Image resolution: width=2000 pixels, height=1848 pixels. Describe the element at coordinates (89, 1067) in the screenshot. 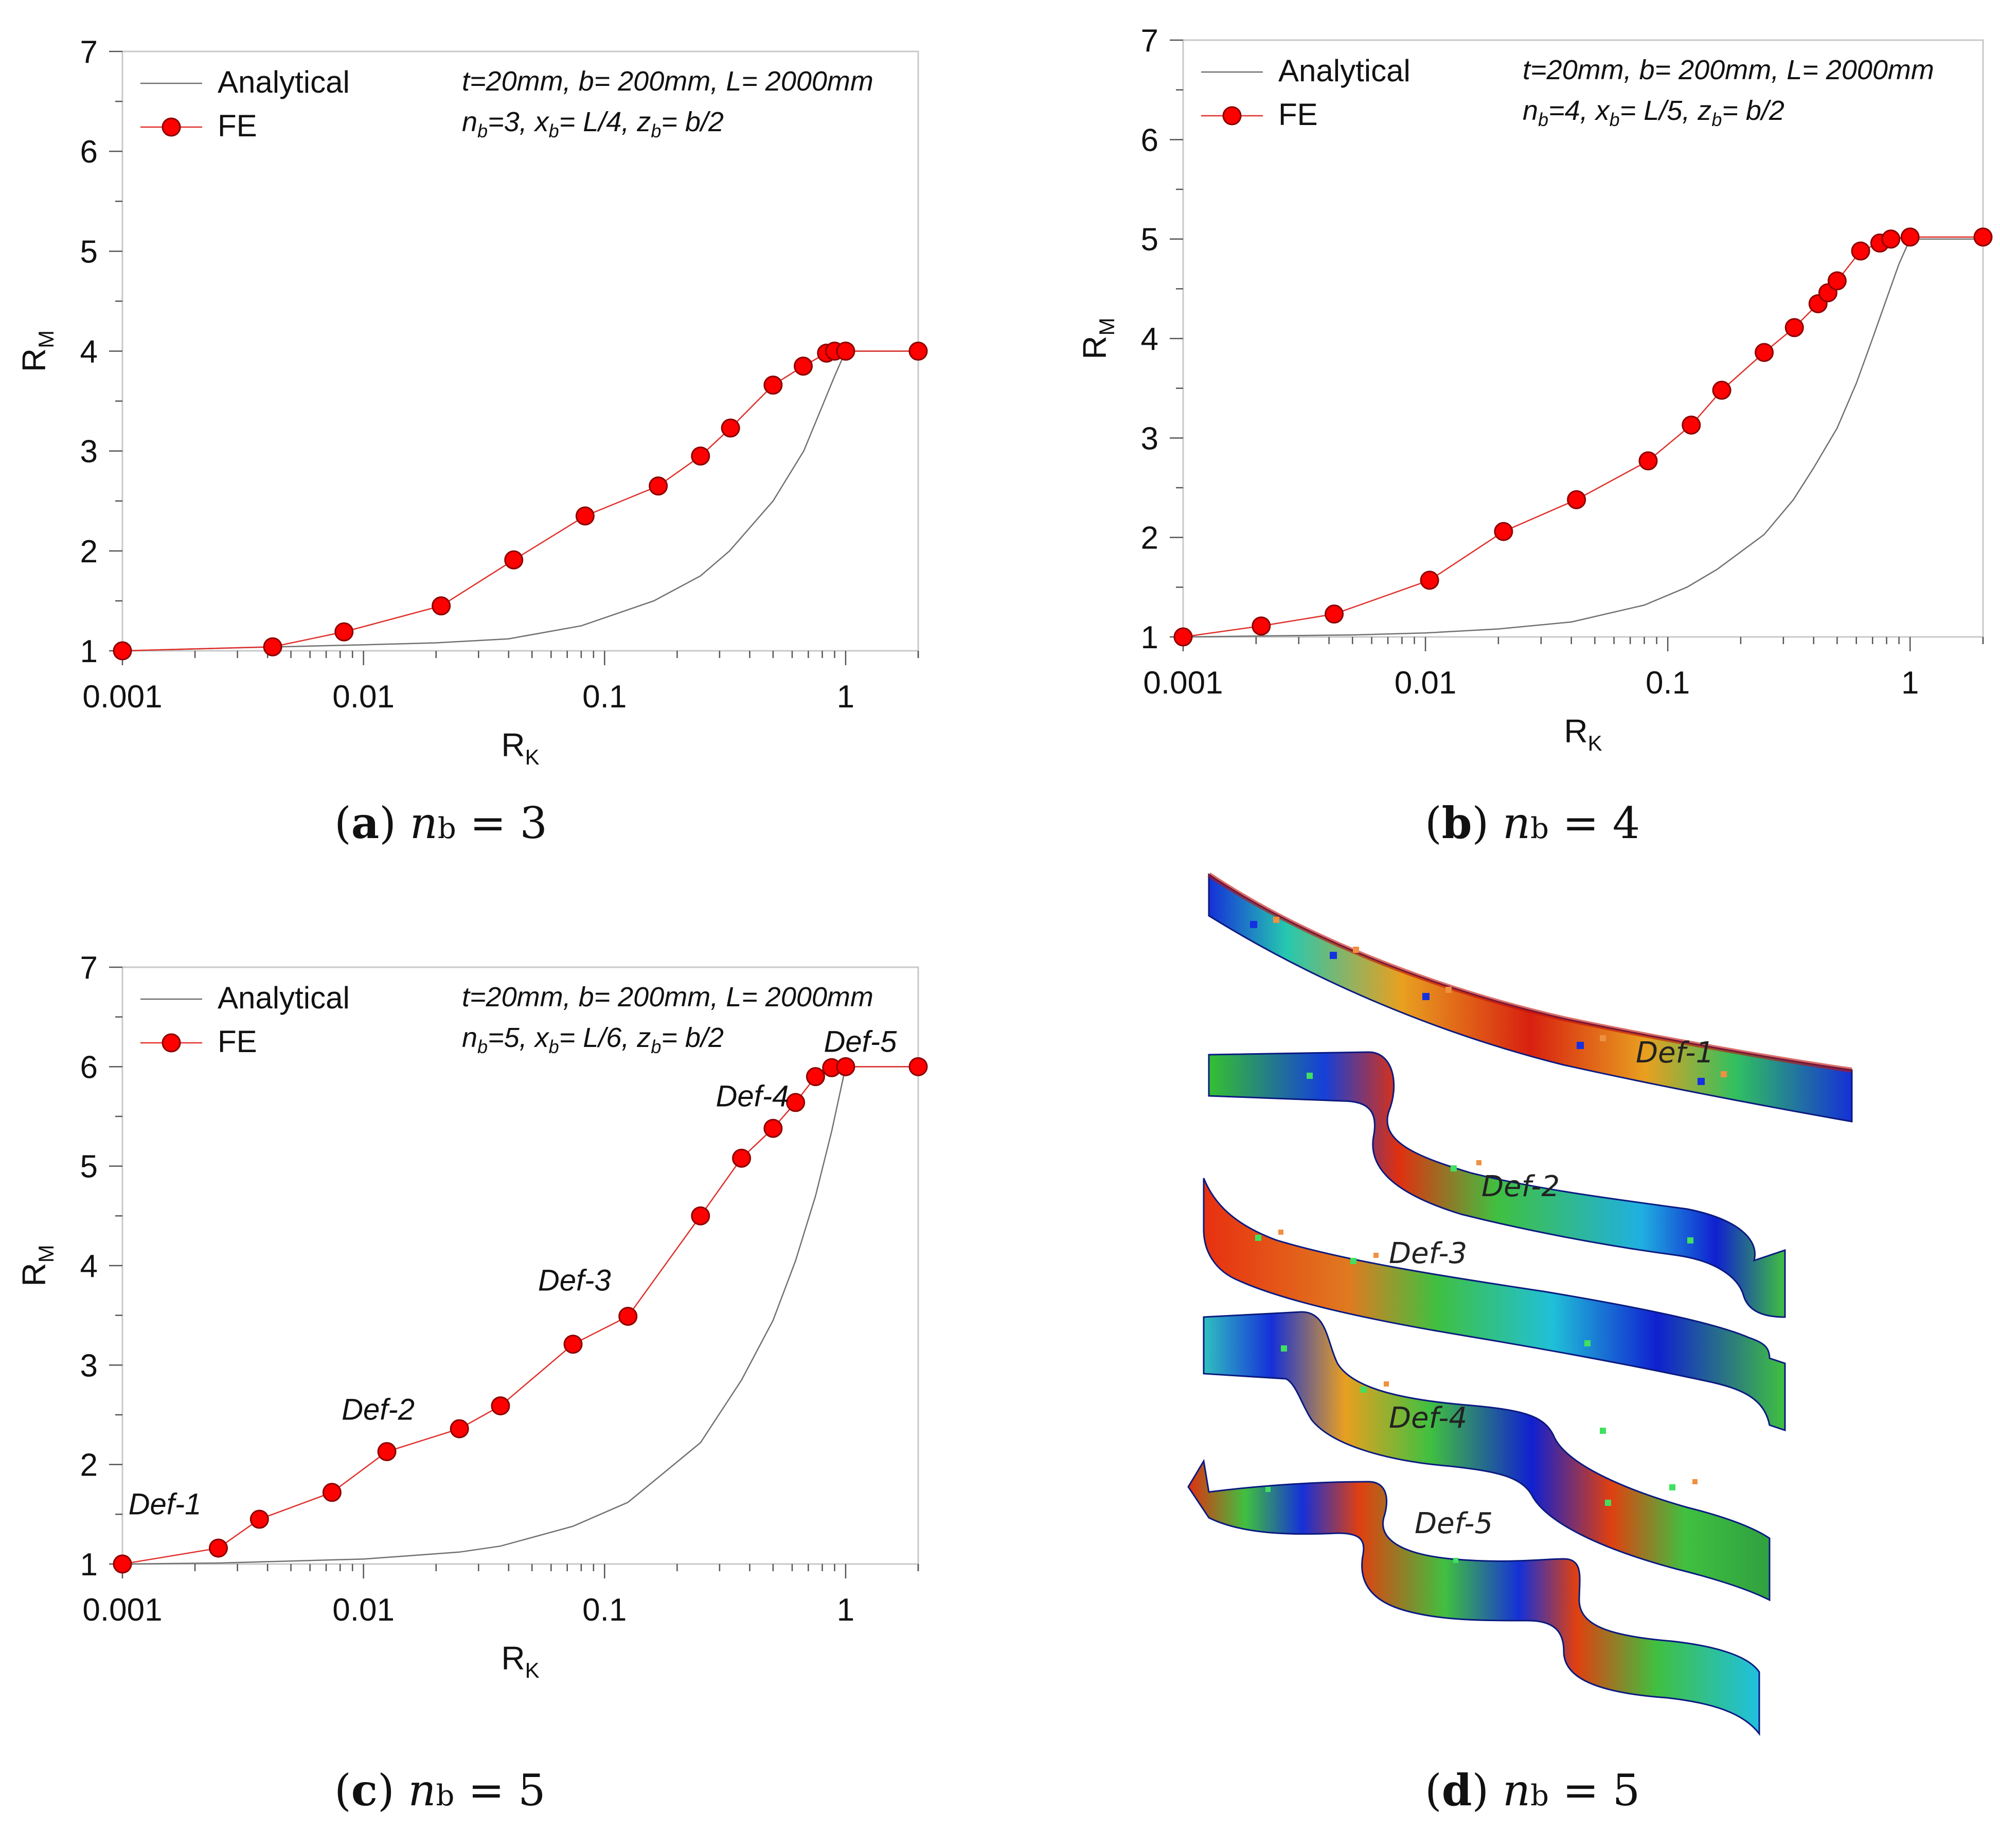

I see `chart-c-y-tick-label: 6` at that location.